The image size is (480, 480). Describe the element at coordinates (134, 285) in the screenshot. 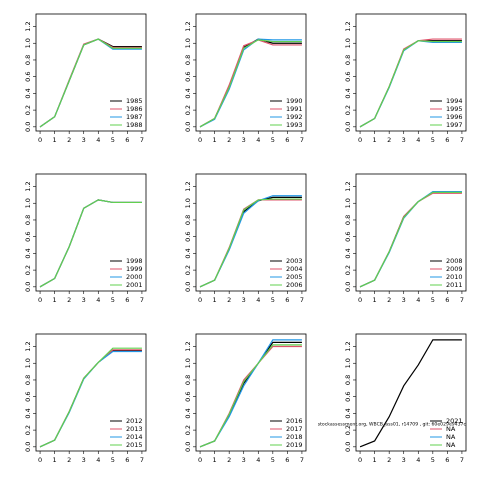

I see `legend-label: 2001` at that location.